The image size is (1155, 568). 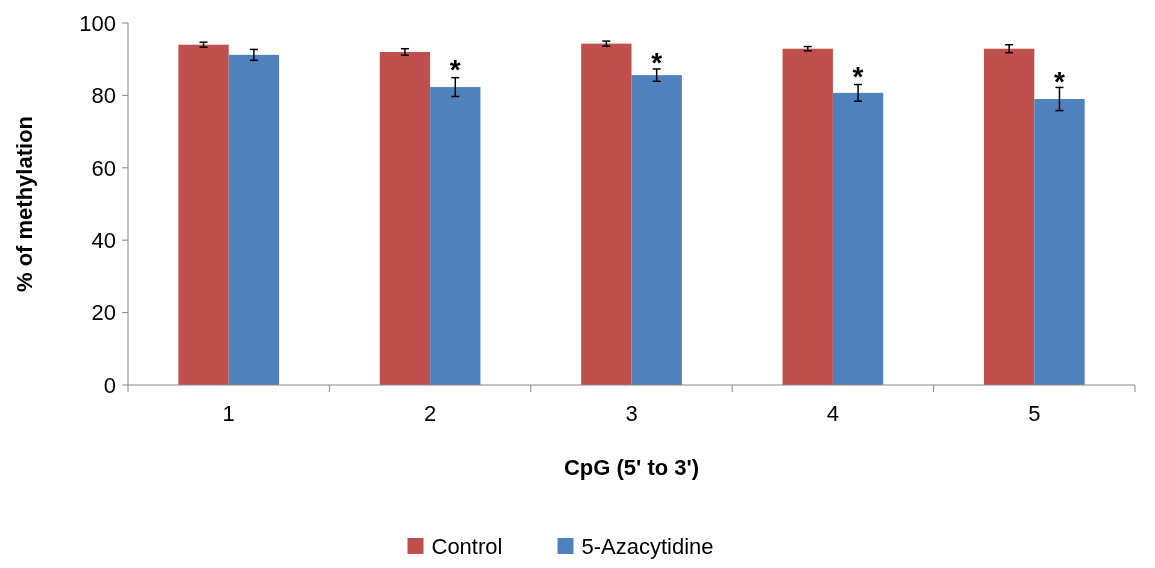 I want to click on x-tick-label: 5, so click(x=1034, y=413).